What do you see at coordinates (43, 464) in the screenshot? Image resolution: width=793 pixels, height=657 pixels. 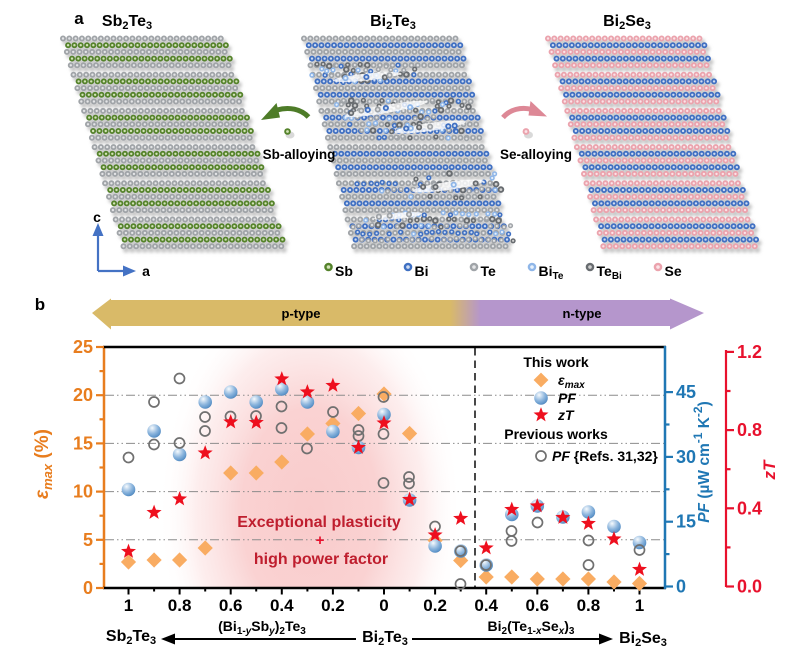 I see `svg-text: εmax (%)` at bounding box center [43, 464].